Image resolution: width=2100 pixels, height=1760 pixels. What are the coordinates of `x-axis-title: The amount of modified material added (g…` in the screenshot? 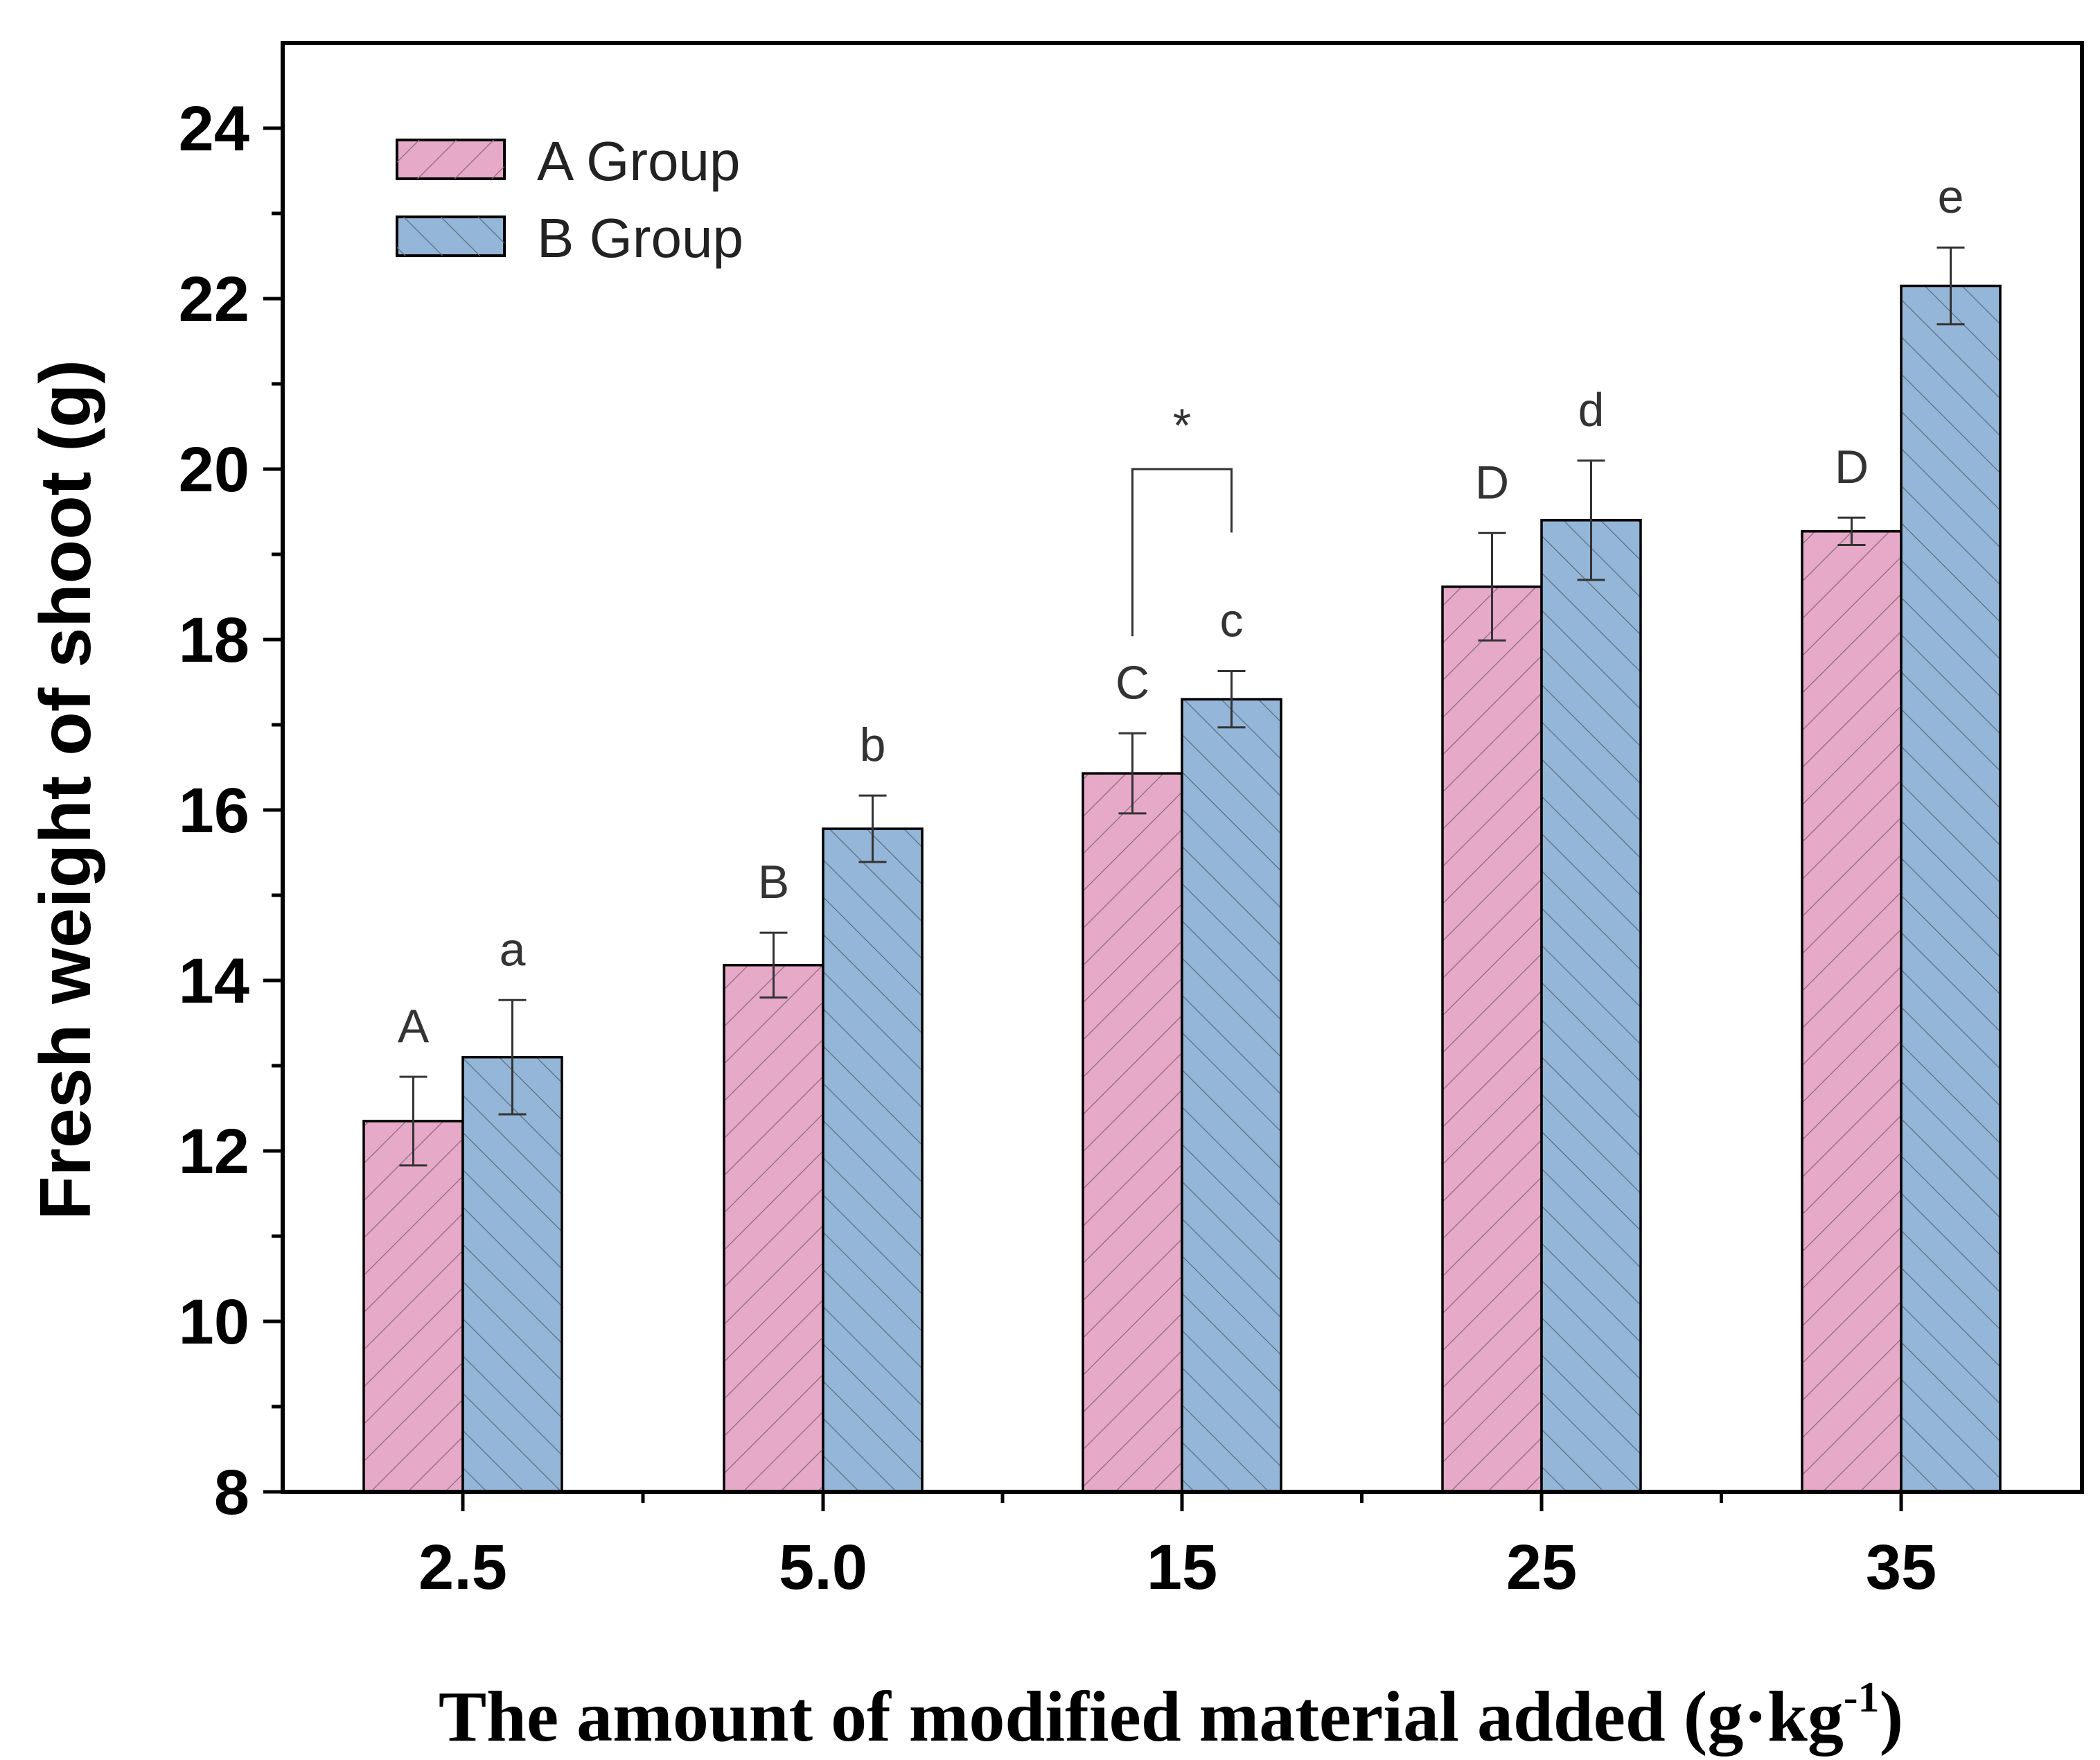 It's located at (1171, 1715).